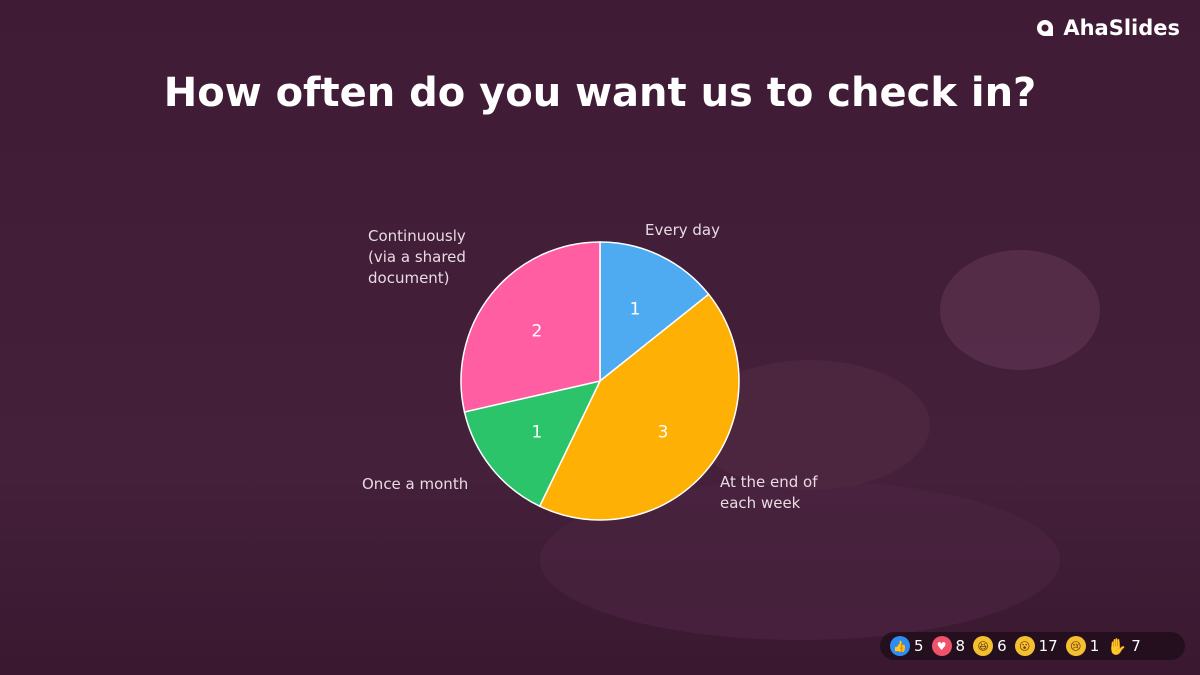 This screenshot has height=675, width=1200. I want to click on raised-hand-icon: ✋, so click(1117, 646).